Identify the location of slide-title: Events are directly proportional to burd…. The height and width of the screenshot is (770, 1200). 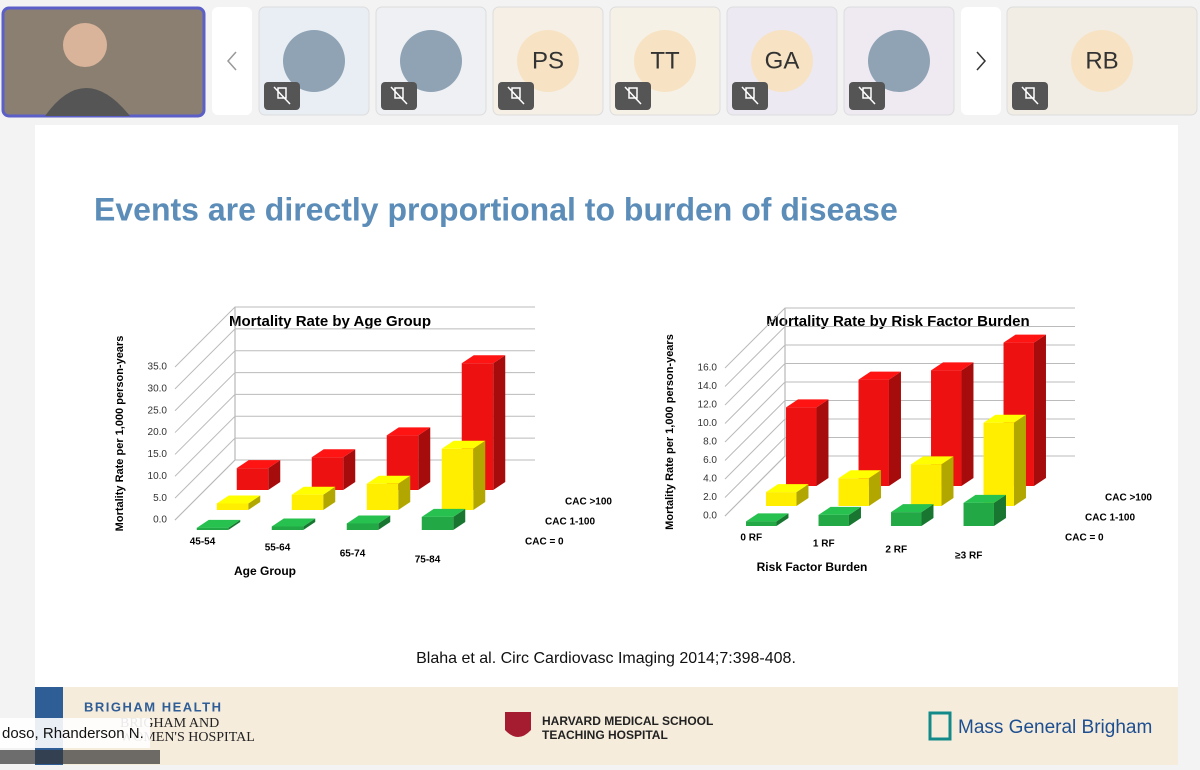
(496, 209).